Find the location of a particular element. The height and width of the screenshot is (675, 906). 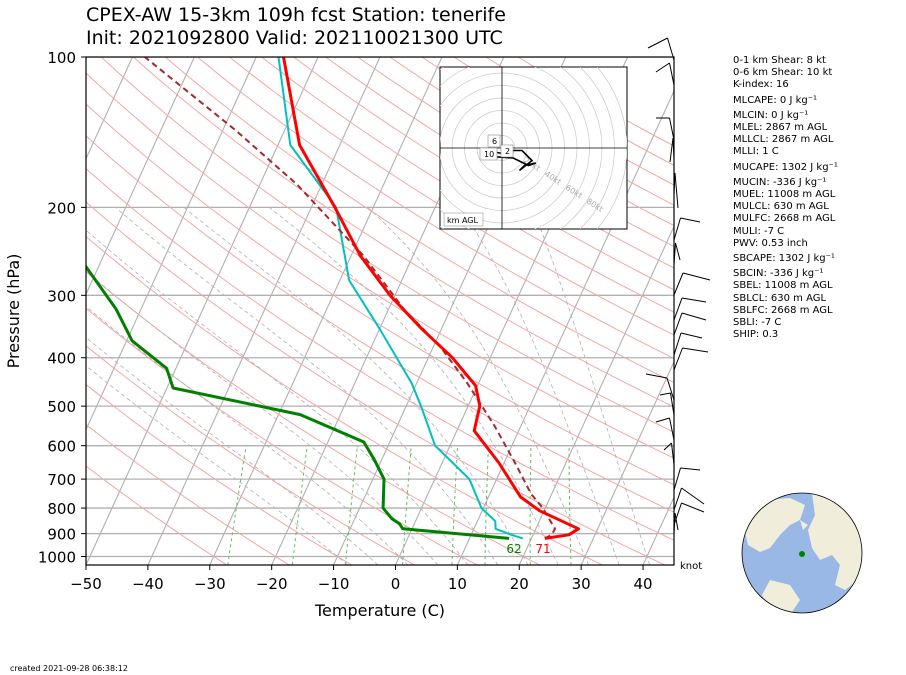

stat-k-index: K-index: 16 is located at coordinates (761, 85).